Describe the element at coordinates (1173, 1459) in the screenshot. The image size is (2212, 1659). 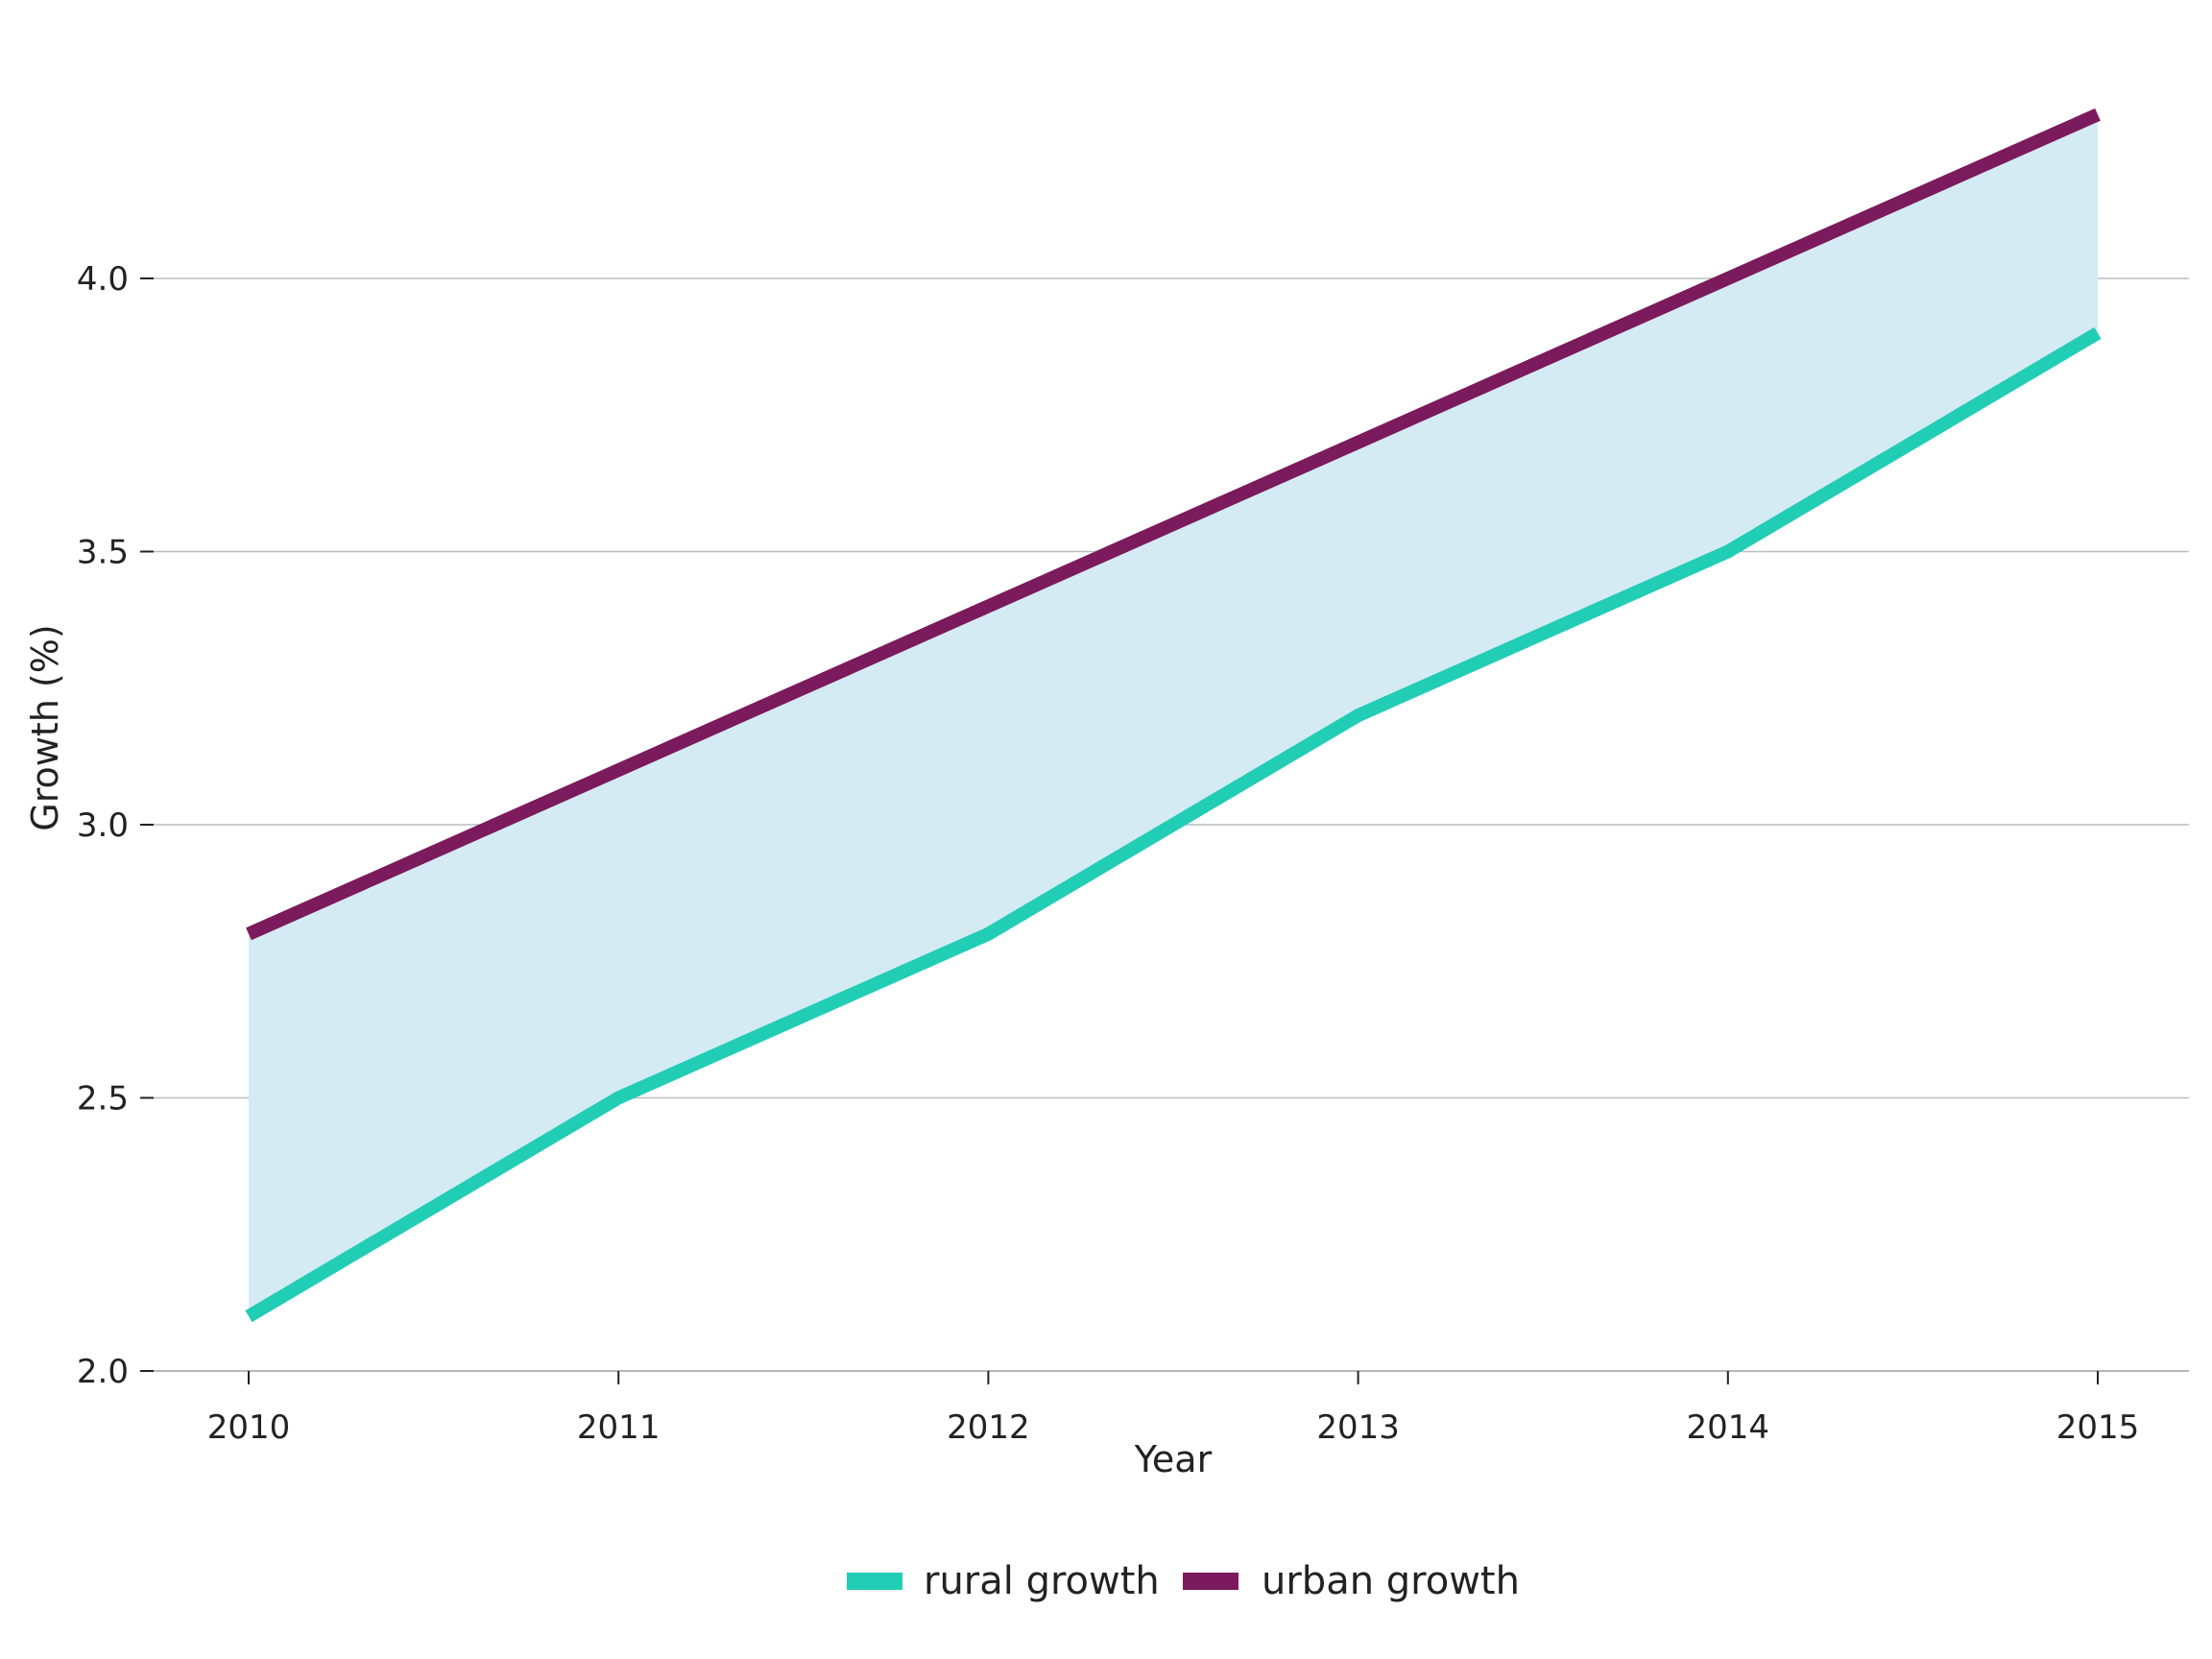
I see `x-axis-title: Year` at that location.